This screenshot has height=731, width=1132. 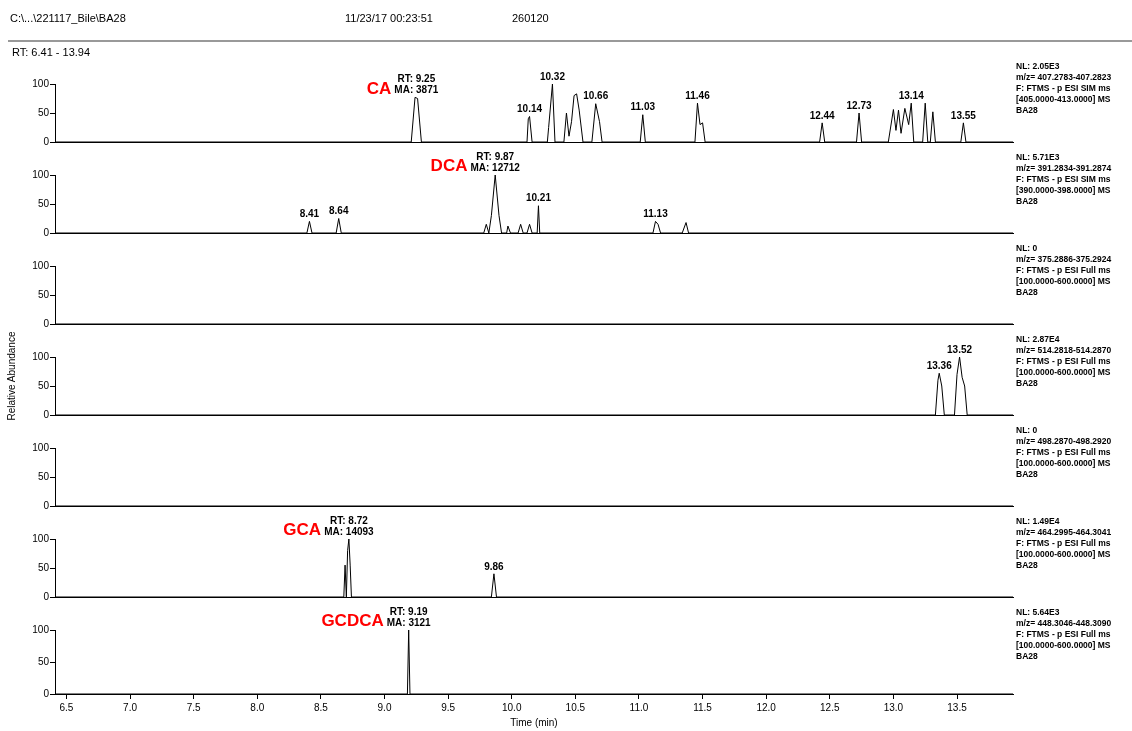 What do you see at coordinates (859, 105) in the screenshot?
I see `annotation: 12.73` at bounding box center [859, 105].